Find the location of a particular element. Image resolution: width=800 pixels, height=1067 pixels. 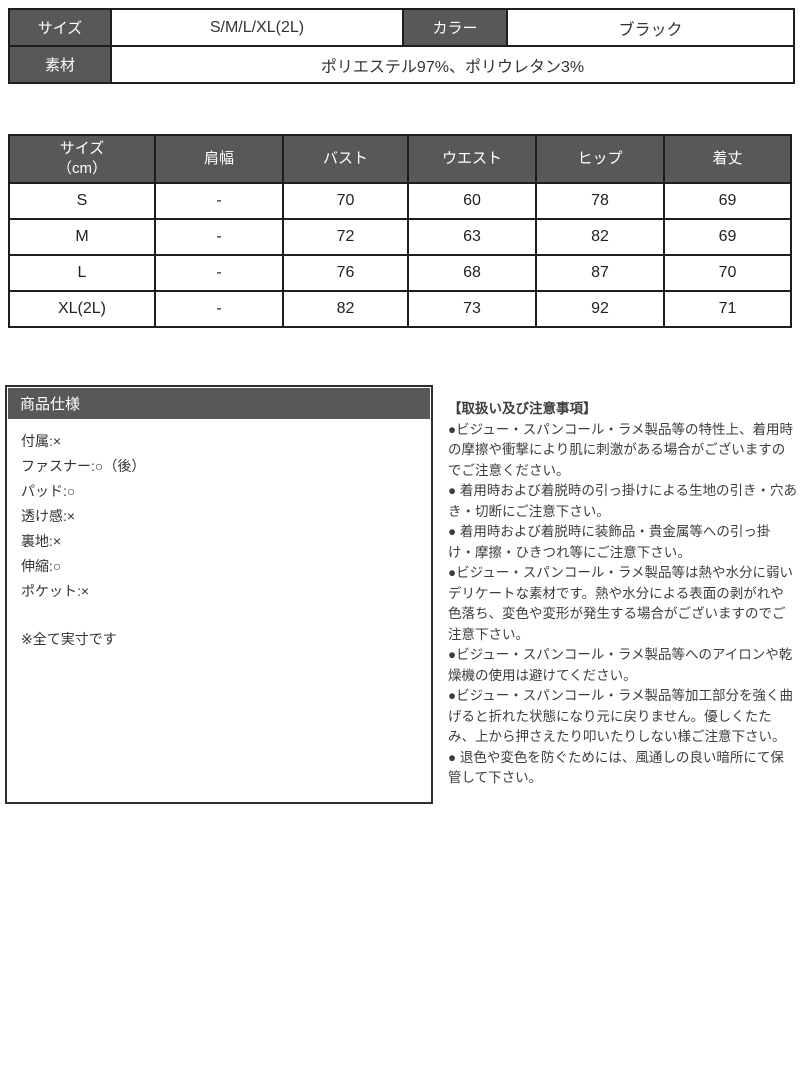

size-chart-header-row: サイズ （cm） 肩幅 バスト ウエスト ヒップ 着丈 is located at coordinates (400, 159).